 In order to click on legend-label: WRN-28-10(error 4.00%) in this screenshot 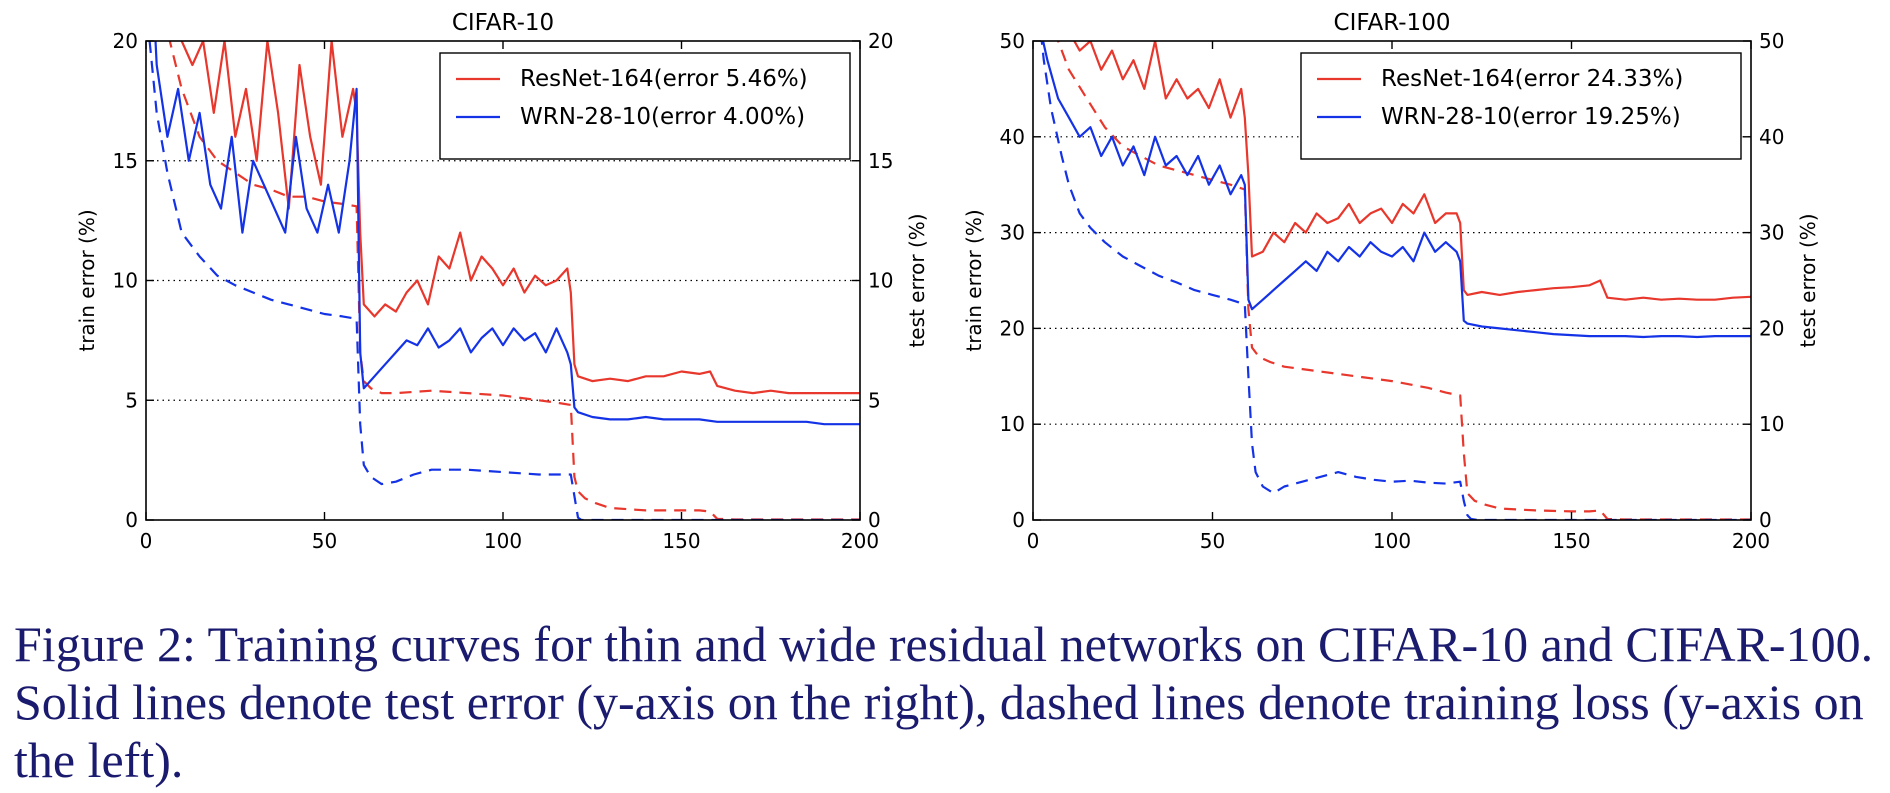, I will do `click(662, 117)`.